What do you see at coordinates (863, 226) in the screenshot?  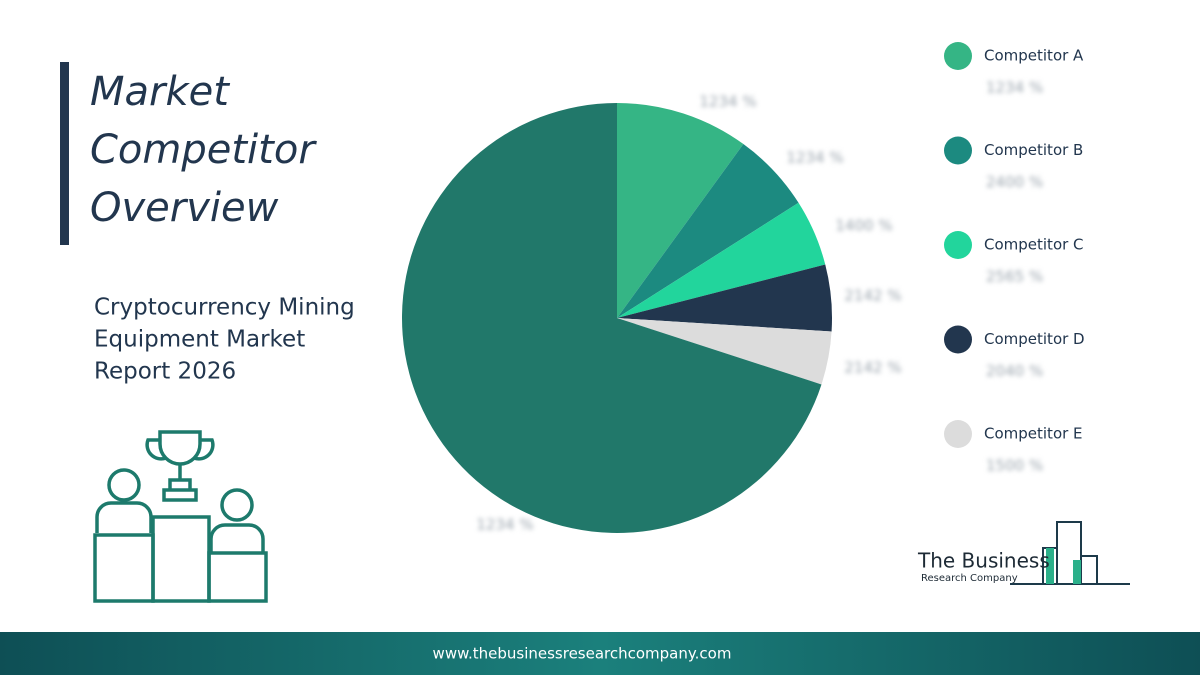 I see `slice-label: 1400 %` at bounding box center [863, 226].